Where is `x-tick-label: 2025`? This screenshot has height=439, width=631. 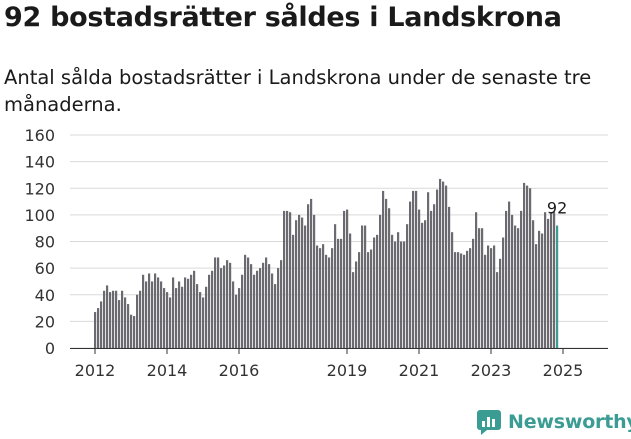 x-tick-label: 2025 is located at coordinates (563, 370).